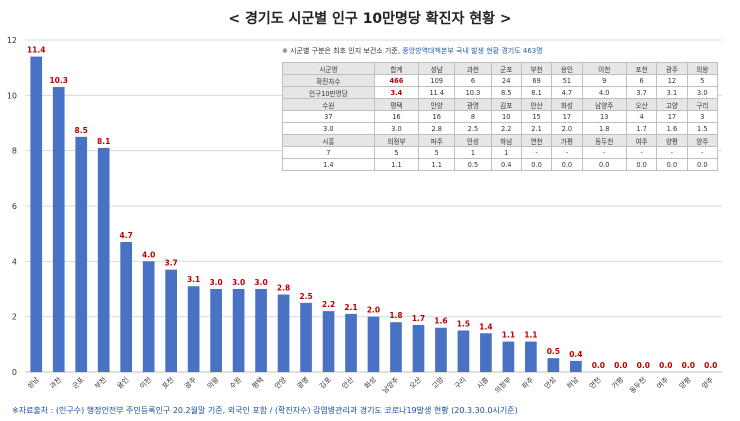 The height and width of the screenshot is (421, 740). What do you see at coordinates (14, 317) in the screenshot?
I see `y-tick-label: 2` at bounding box center [14, 317].